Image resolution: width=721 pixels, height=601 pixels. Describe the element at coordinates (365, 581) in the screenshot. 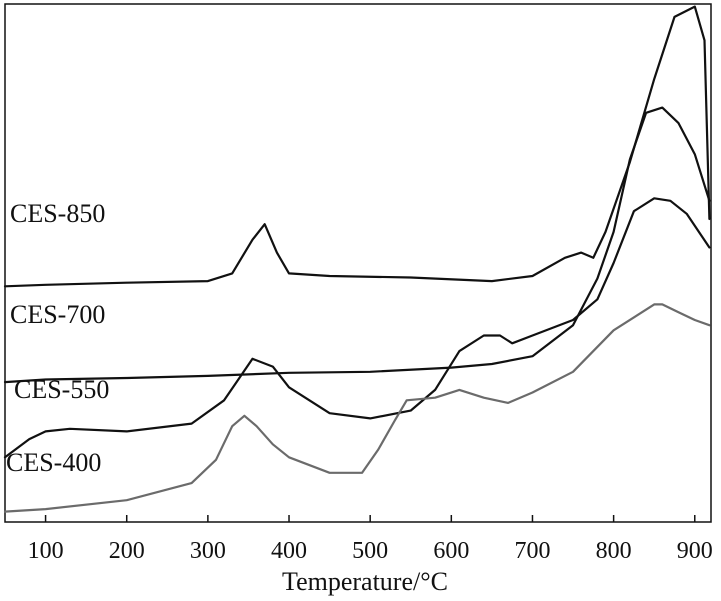

I see `x-axis-title: Temperature/°C` at that location.